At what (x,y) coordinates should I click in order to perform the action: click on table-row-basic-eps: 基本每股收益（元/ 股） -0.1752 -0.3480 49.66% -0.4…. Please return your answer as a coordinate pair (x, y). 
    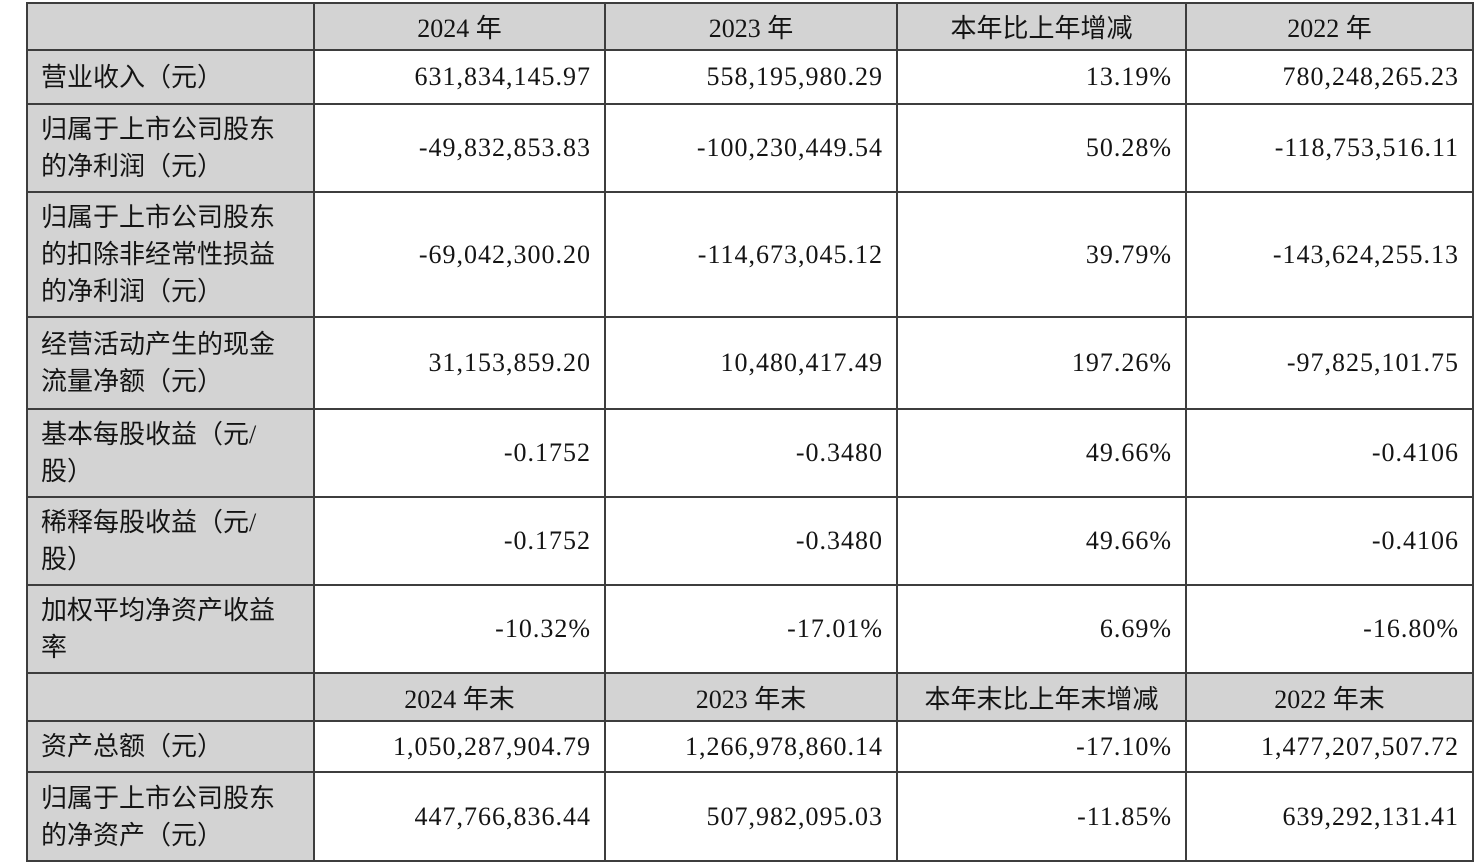
    Looking at the image, I should click on (750, 453).